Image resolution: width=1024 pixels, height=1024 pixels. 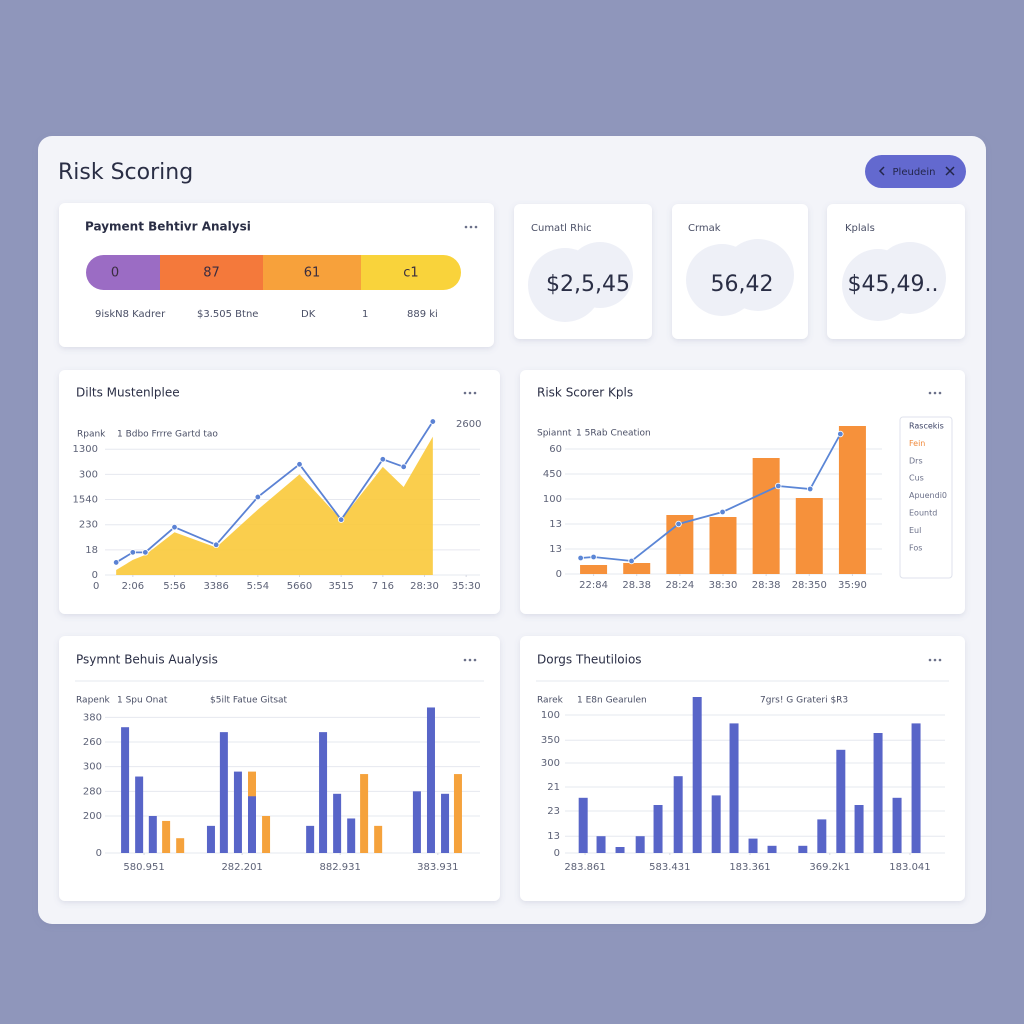 I want to click on segment-label: 61, so click(x=312, y=273).